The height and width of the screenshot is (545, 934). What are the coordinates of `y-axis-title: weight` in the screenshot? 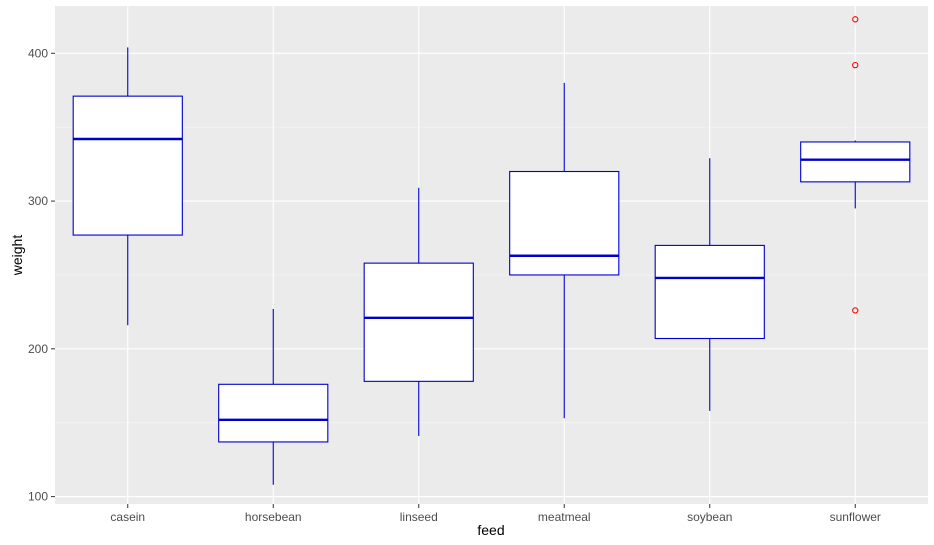 It's located at (17, 256).